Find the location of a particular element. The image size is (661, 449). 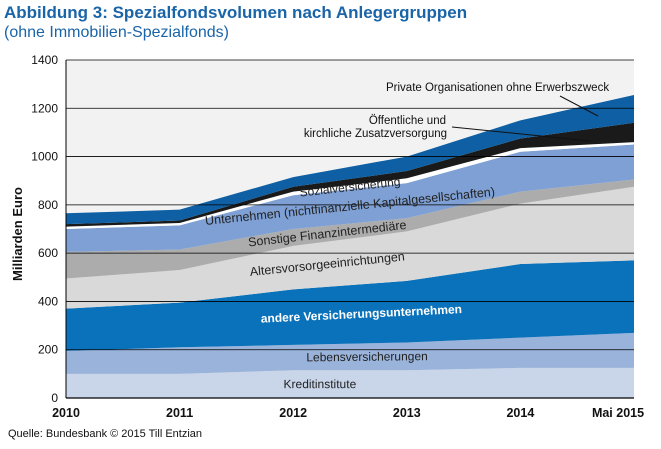

x-tick-label: 2011 is located at coordinates (179, 413).